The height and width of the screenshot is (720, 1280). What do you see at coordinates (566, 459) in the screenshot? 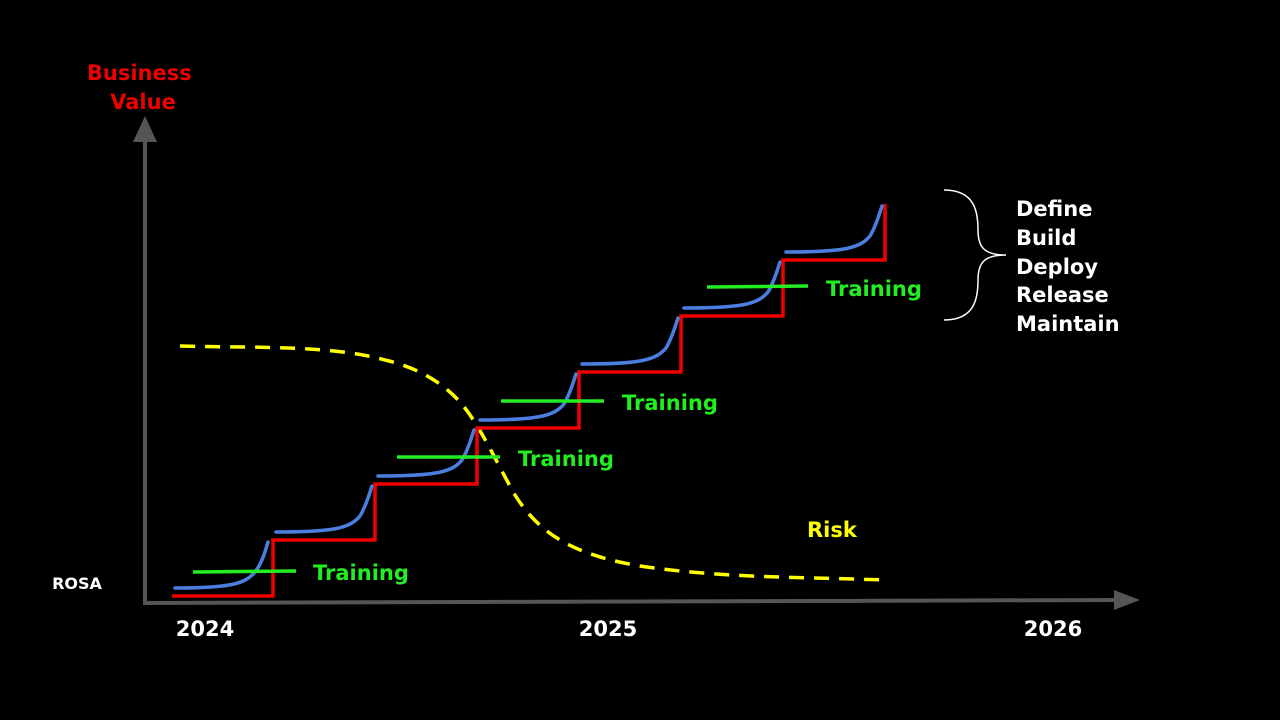
I see `training-label-2: Training` at bounding box center [566, 459].